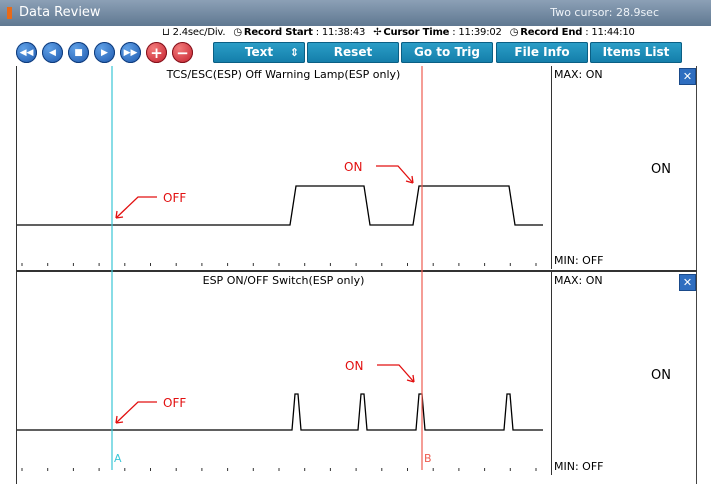 The height and width of the screenshot is (484, 711). I want to click on rewind-button: ◀◀, so click(26, 52).